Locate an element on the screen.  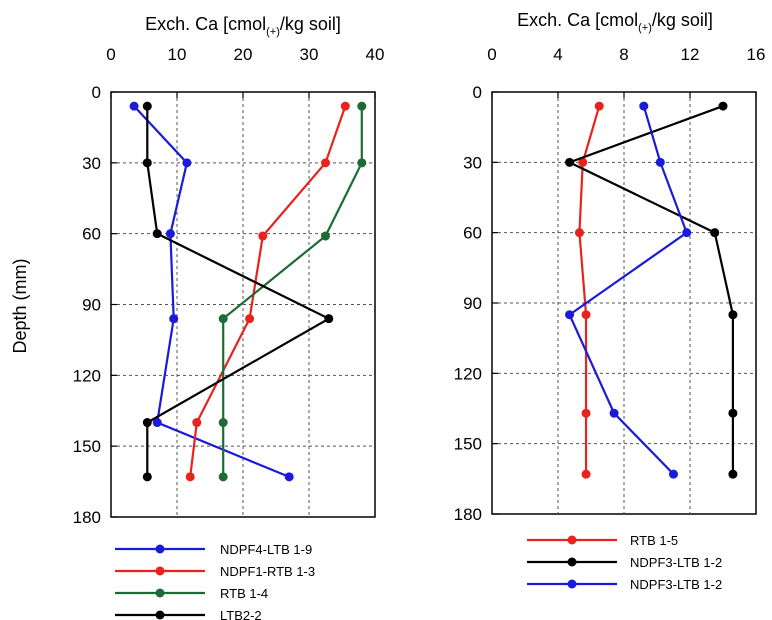
legend-label: NDPF4-LTB 1-9 is located at coordinates (266, 549).